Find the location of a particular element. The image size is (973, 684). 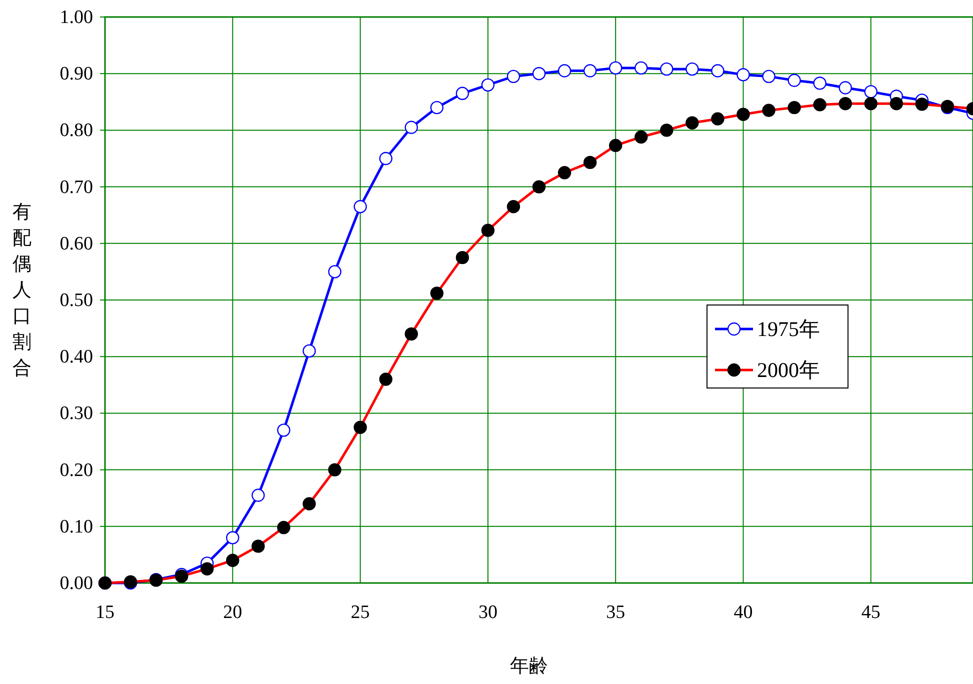

y-tick-label: 0.40 is located at coordinates (76, 357).